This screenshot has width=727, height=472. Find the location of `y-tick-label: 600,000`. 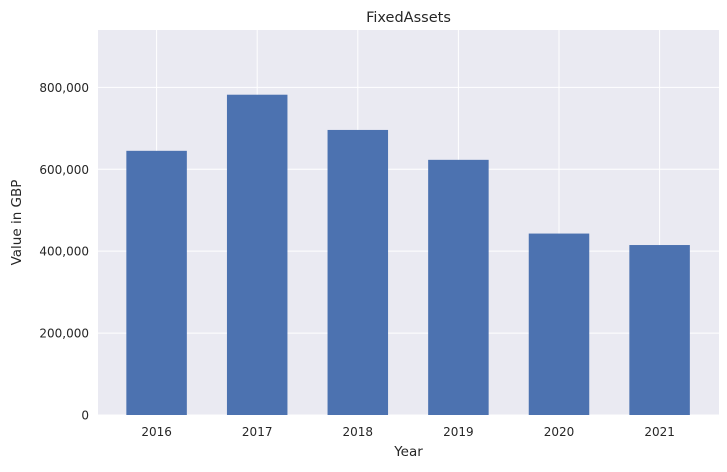

y-tick-label: 600,000 is located at coordinates (64, 170).